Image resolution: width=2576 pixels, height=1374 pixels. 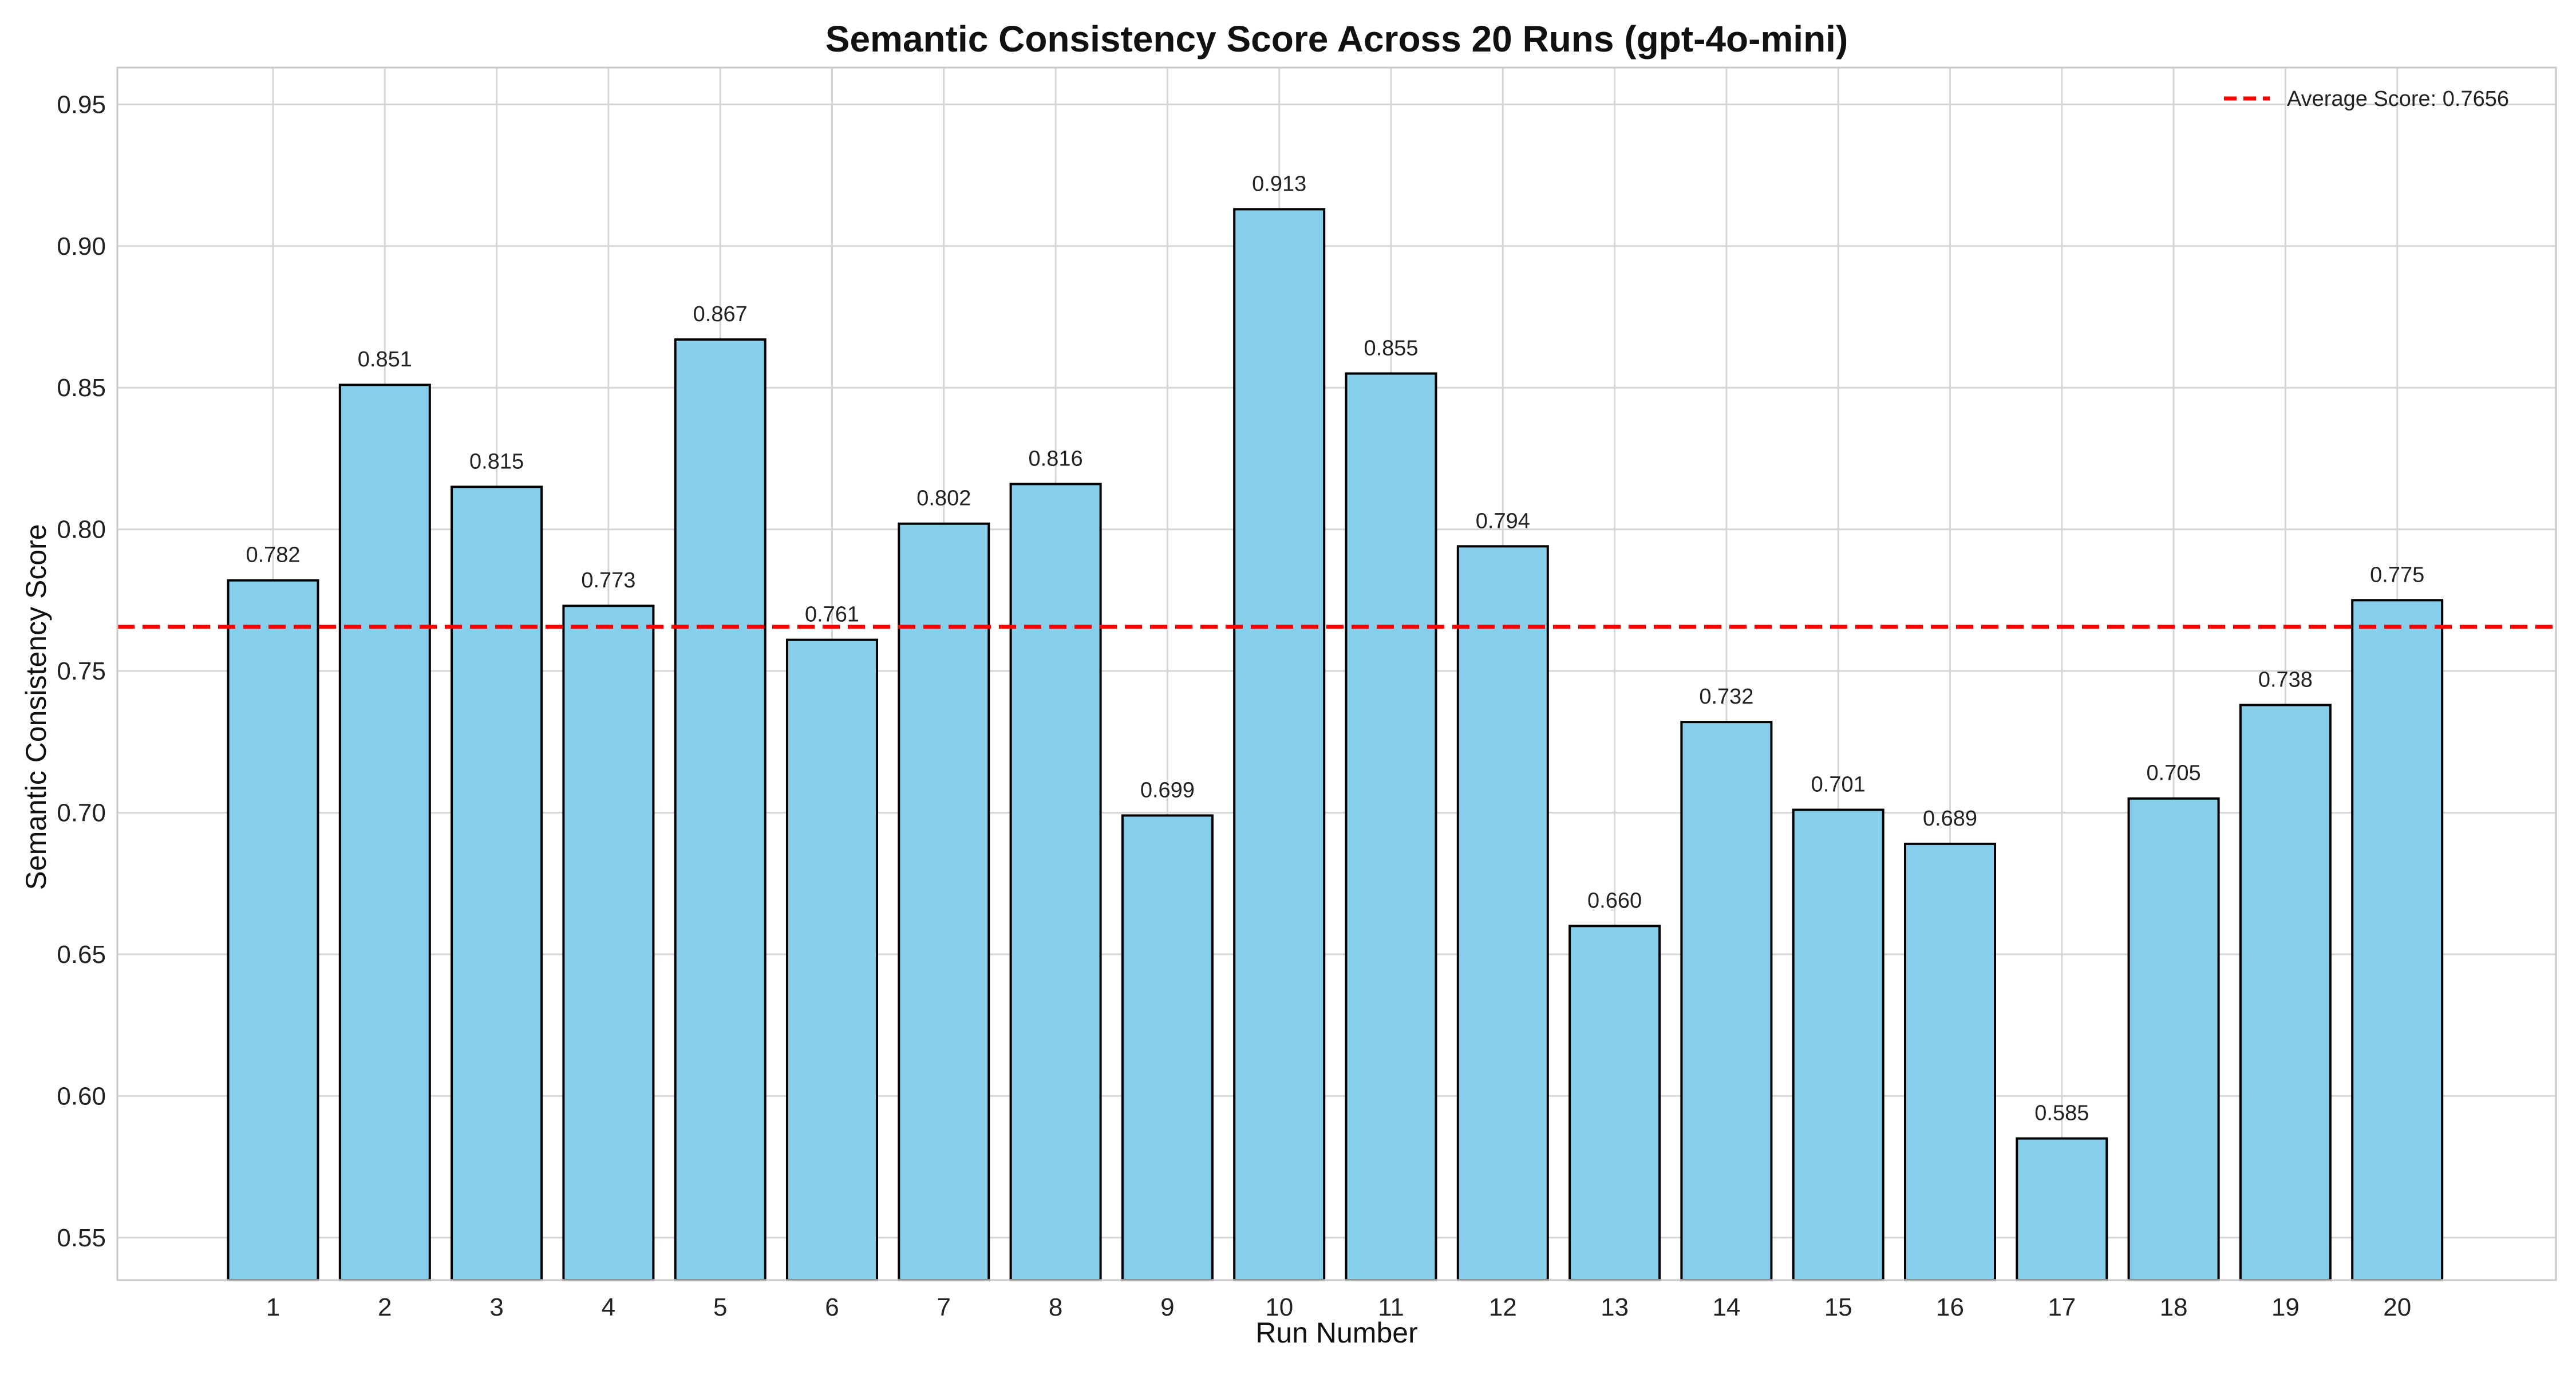 What do you see at coordinates (1950, 819) in the screenshot?
I see `data-label-run-16: 0.689` at bounding box center [1950, 819].